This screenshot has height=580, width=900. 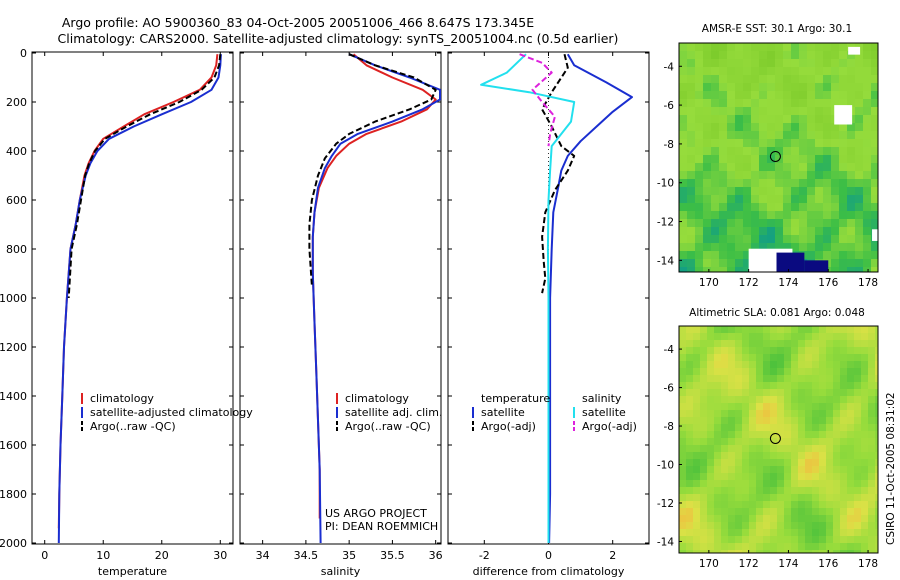 What do you see at coordinates (376, 298) in the screenshot?
I see `series-satellite` at bounding box center [376, 298].